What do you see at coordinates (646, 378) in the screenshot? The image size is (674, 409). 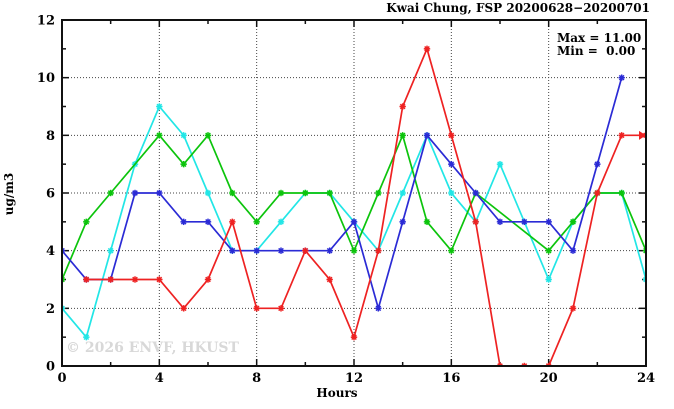 I see `x-tick-label: 24` at bounding box center [646, 378].